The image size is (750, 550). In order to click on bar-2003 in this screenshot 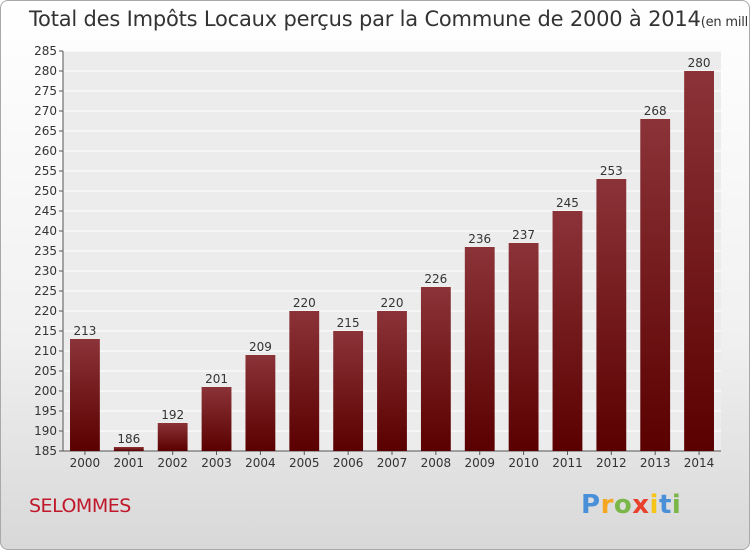, I will do `click(216, 419)`.